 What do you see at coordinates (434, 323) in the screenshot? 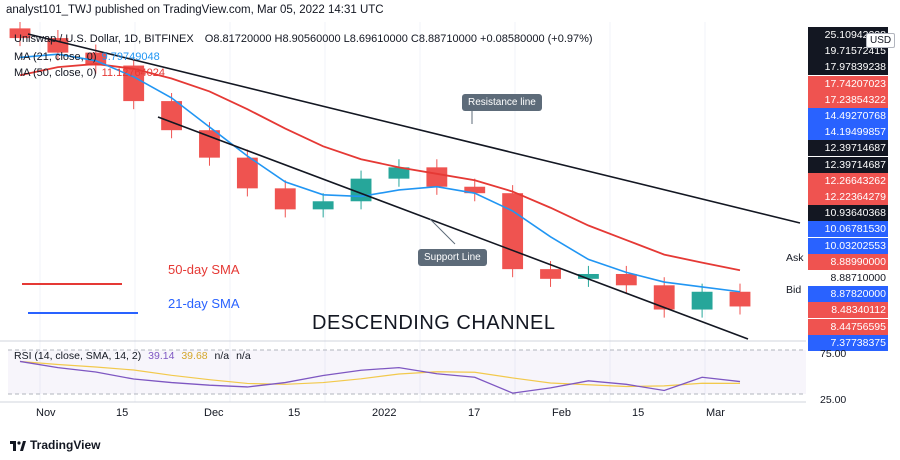
I see `channel-title: DESCENDING CHANNEL` at bounding box center [434, 323].